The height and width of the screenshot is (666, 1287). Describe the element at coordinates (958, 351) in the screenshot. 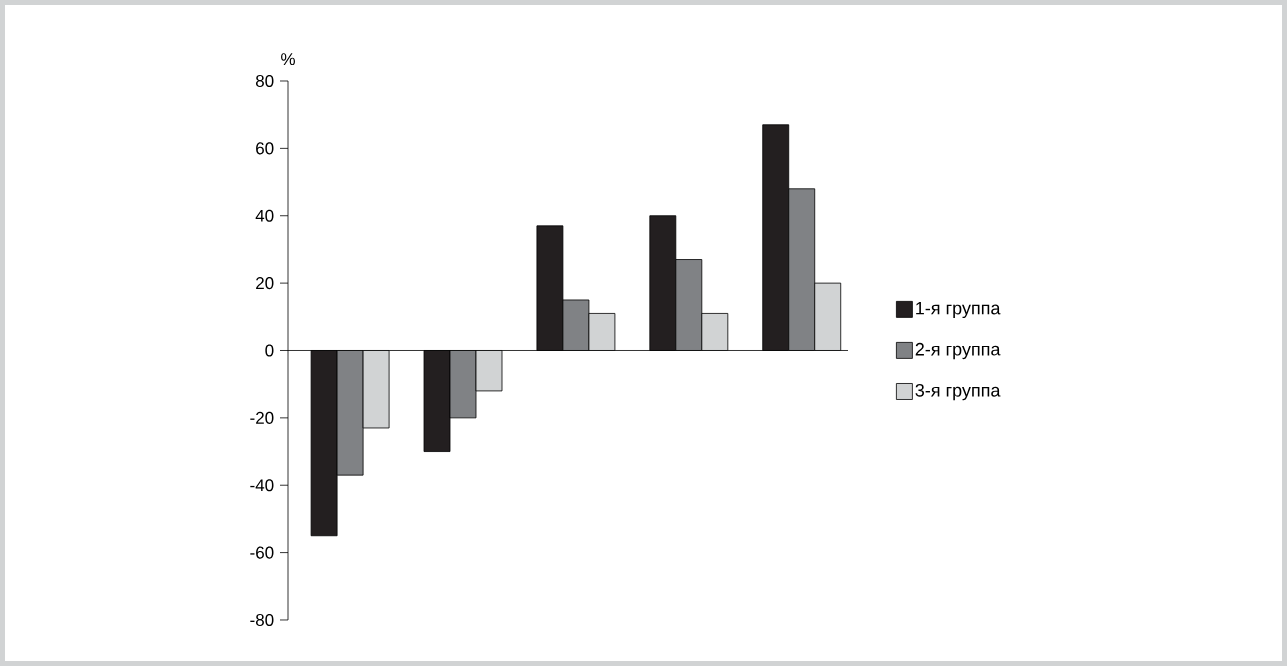

I see `legend-label: 2-я группа` at that location.